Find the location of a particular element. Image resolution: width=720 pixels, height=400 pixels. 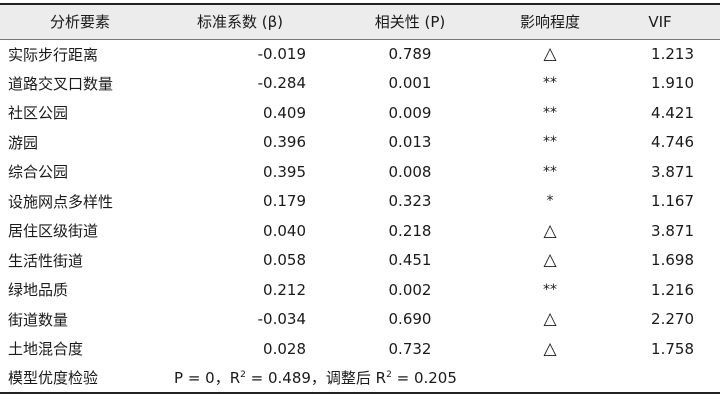

model-adj-sup: 2 is located at coordinates (389, 375).